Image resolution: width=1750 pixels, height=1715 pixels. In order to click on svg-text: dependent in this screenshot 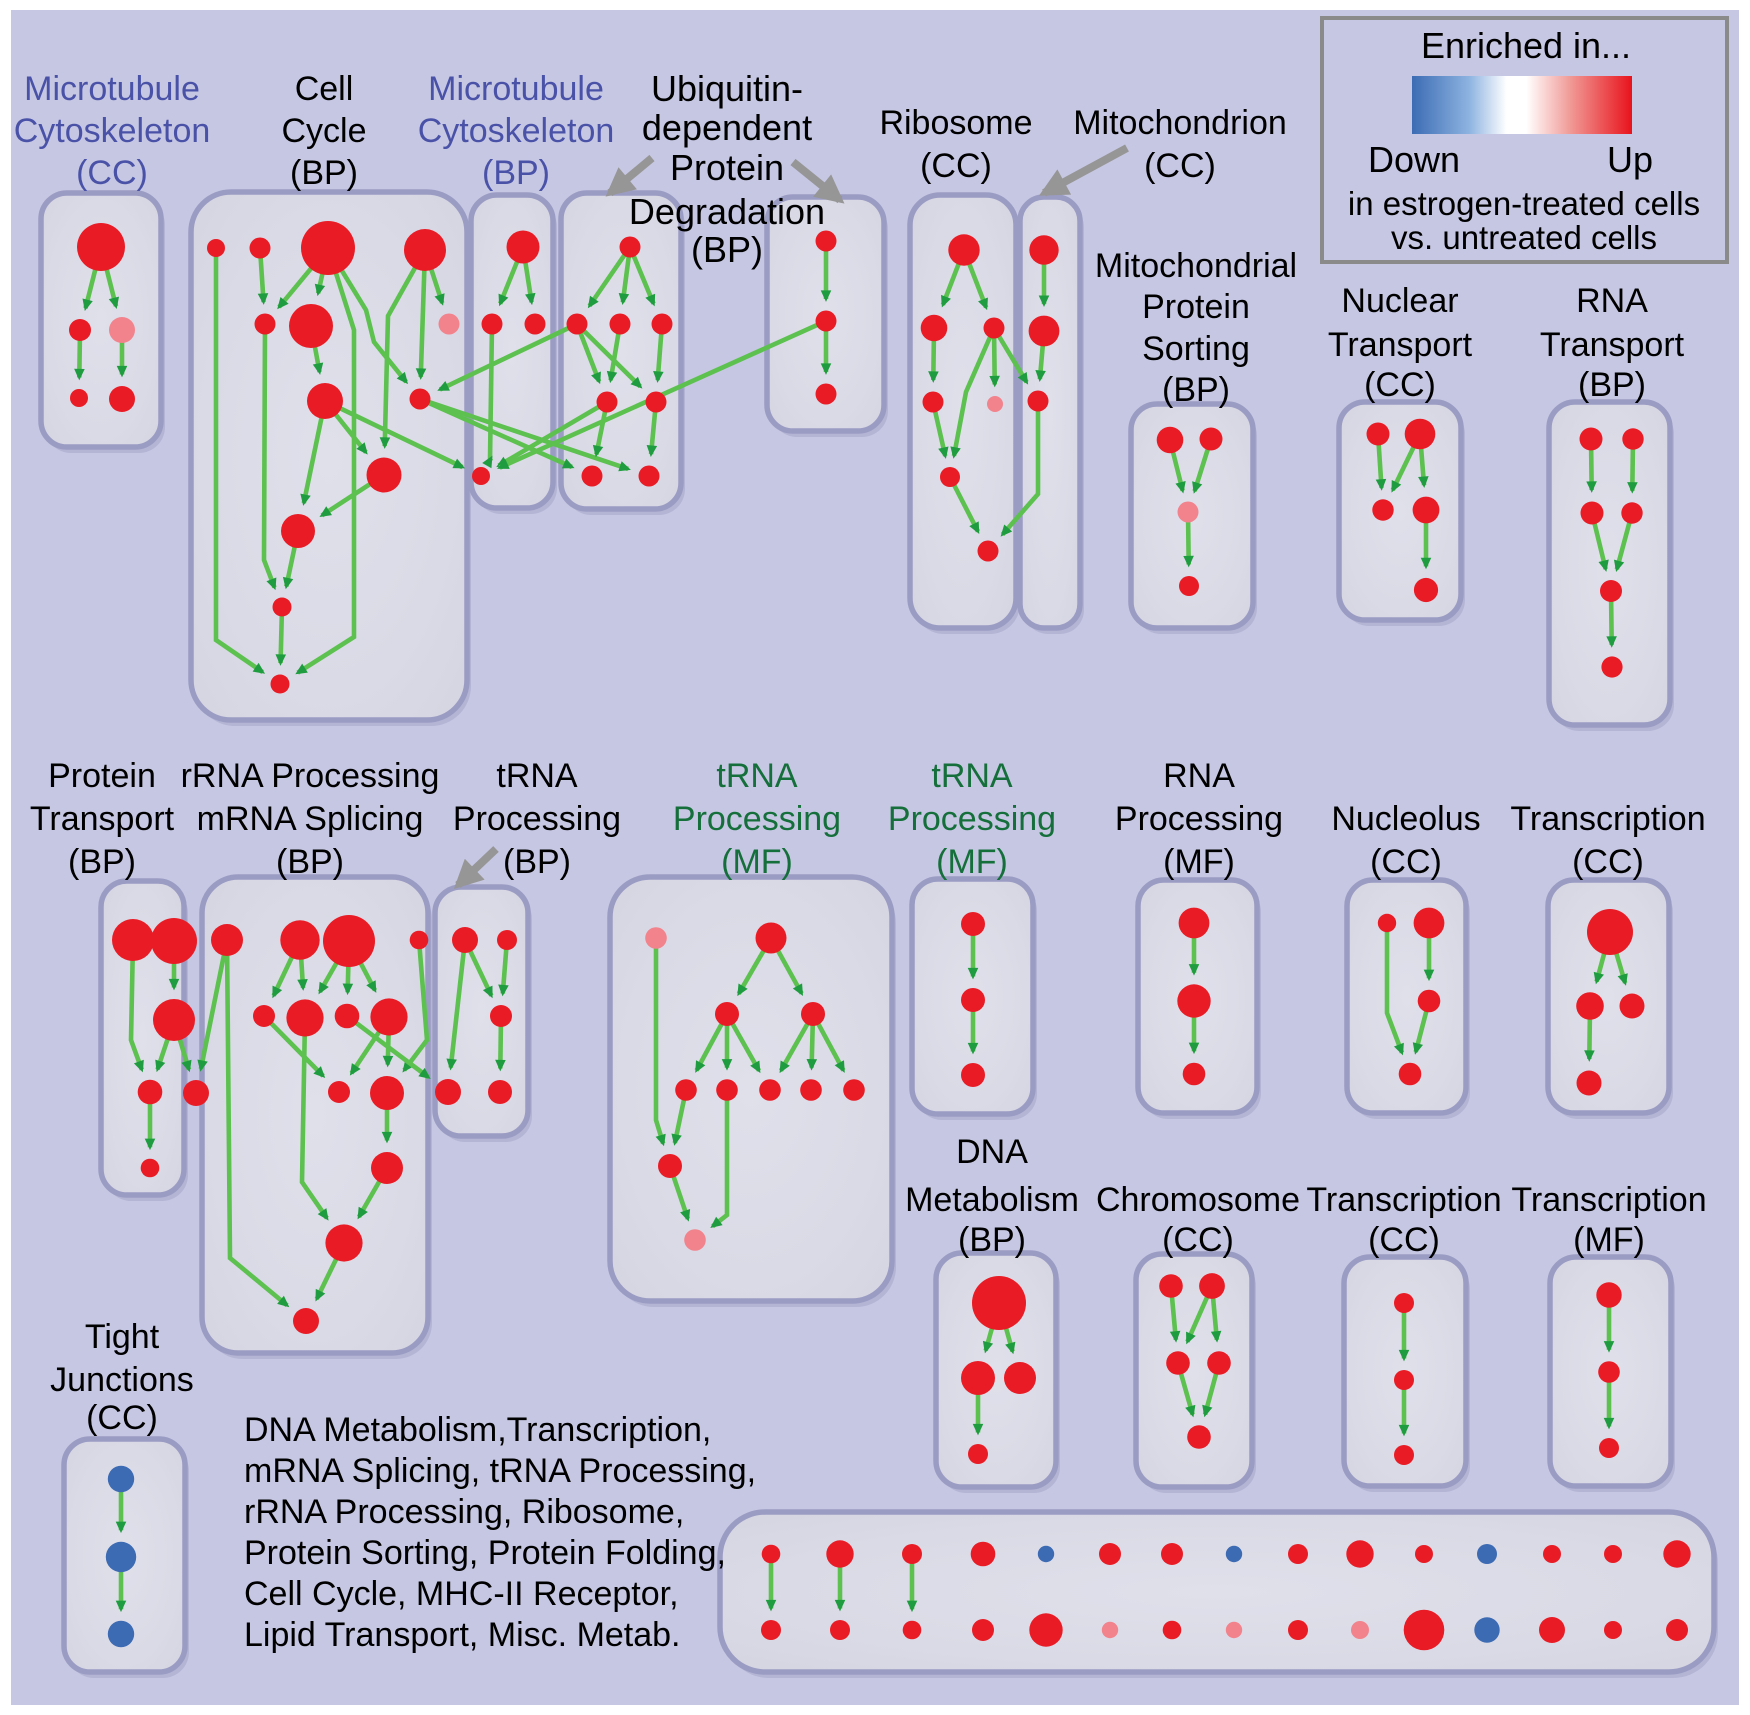, I will do `click(727, 127)`.